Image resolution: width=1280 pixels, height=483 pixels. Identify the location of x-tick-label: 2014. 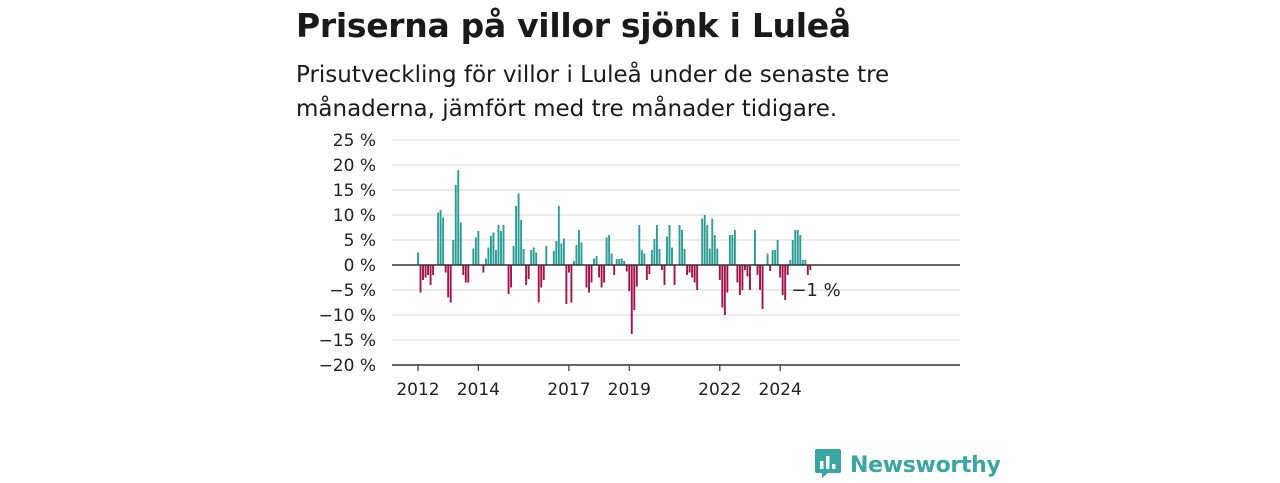
(478, 390).